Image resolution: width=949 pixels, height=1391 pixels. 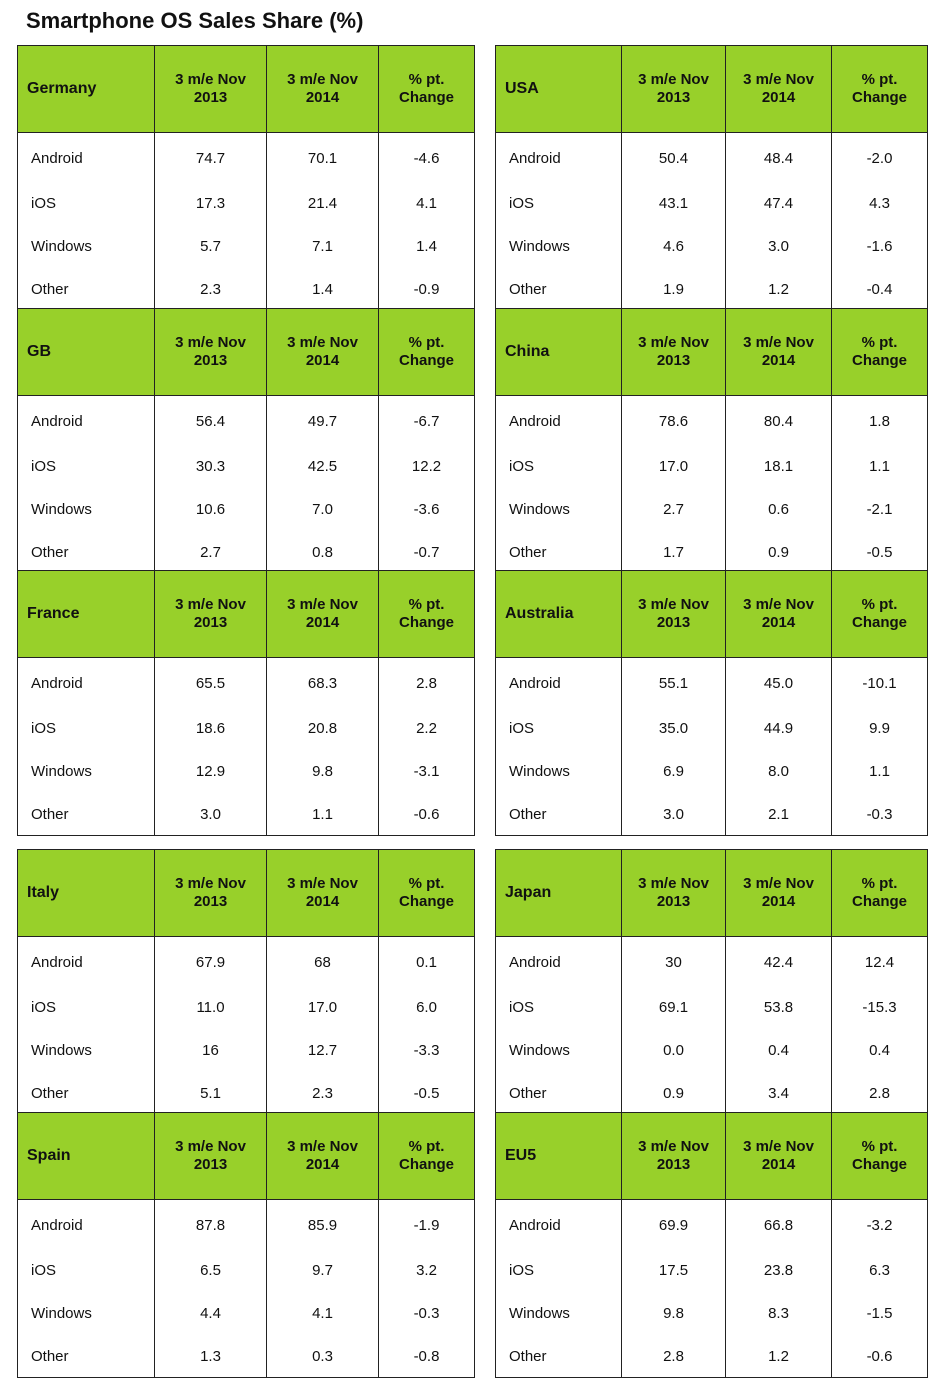 What do you see at coordinates (711, 89) in the screenshot?
I see `table-header-row: USA 3 m/e Nov 2013 3 m/e Nov 2014% pt. Change` at bounding box center [711, 89].